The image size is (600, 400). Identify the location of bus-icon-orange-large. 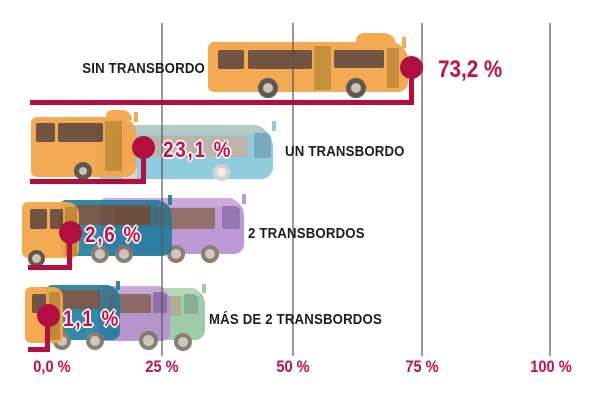
(309, 65).